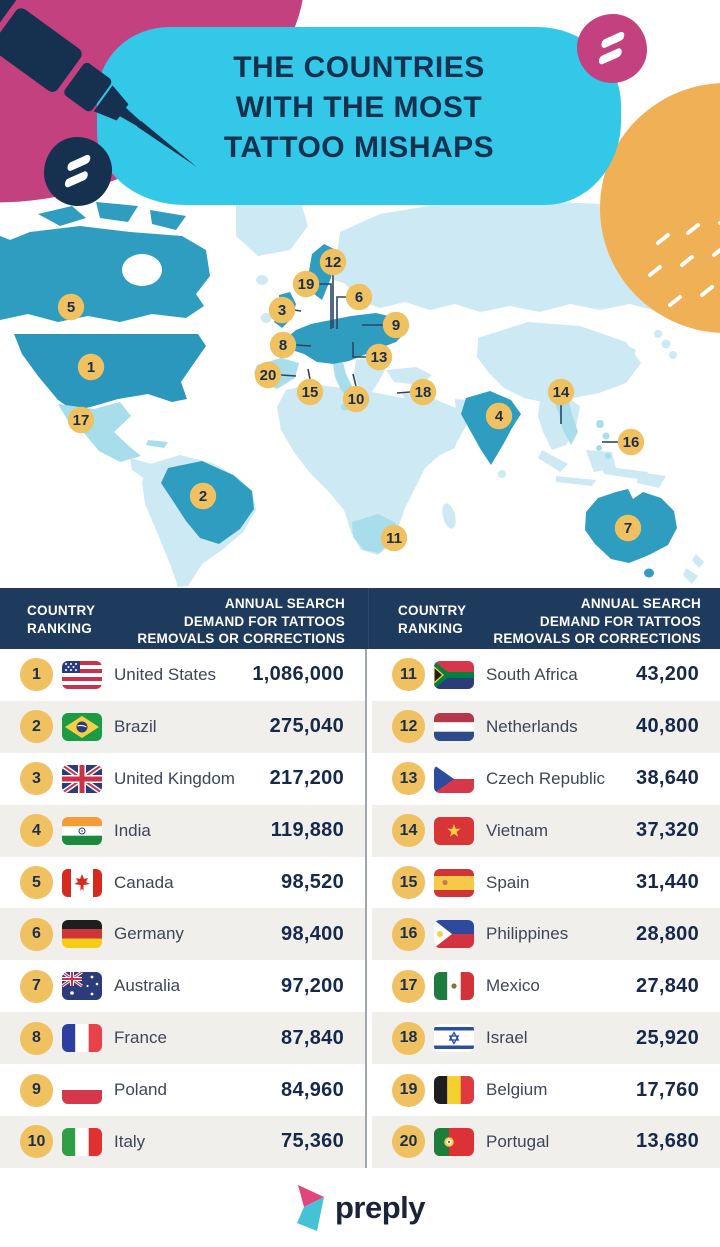 This screenshot has height=1247, width=720. Describe the element at coordinates (298, 674) in the screenshot. I see `search-demand-value: 1,086,000` at that location.